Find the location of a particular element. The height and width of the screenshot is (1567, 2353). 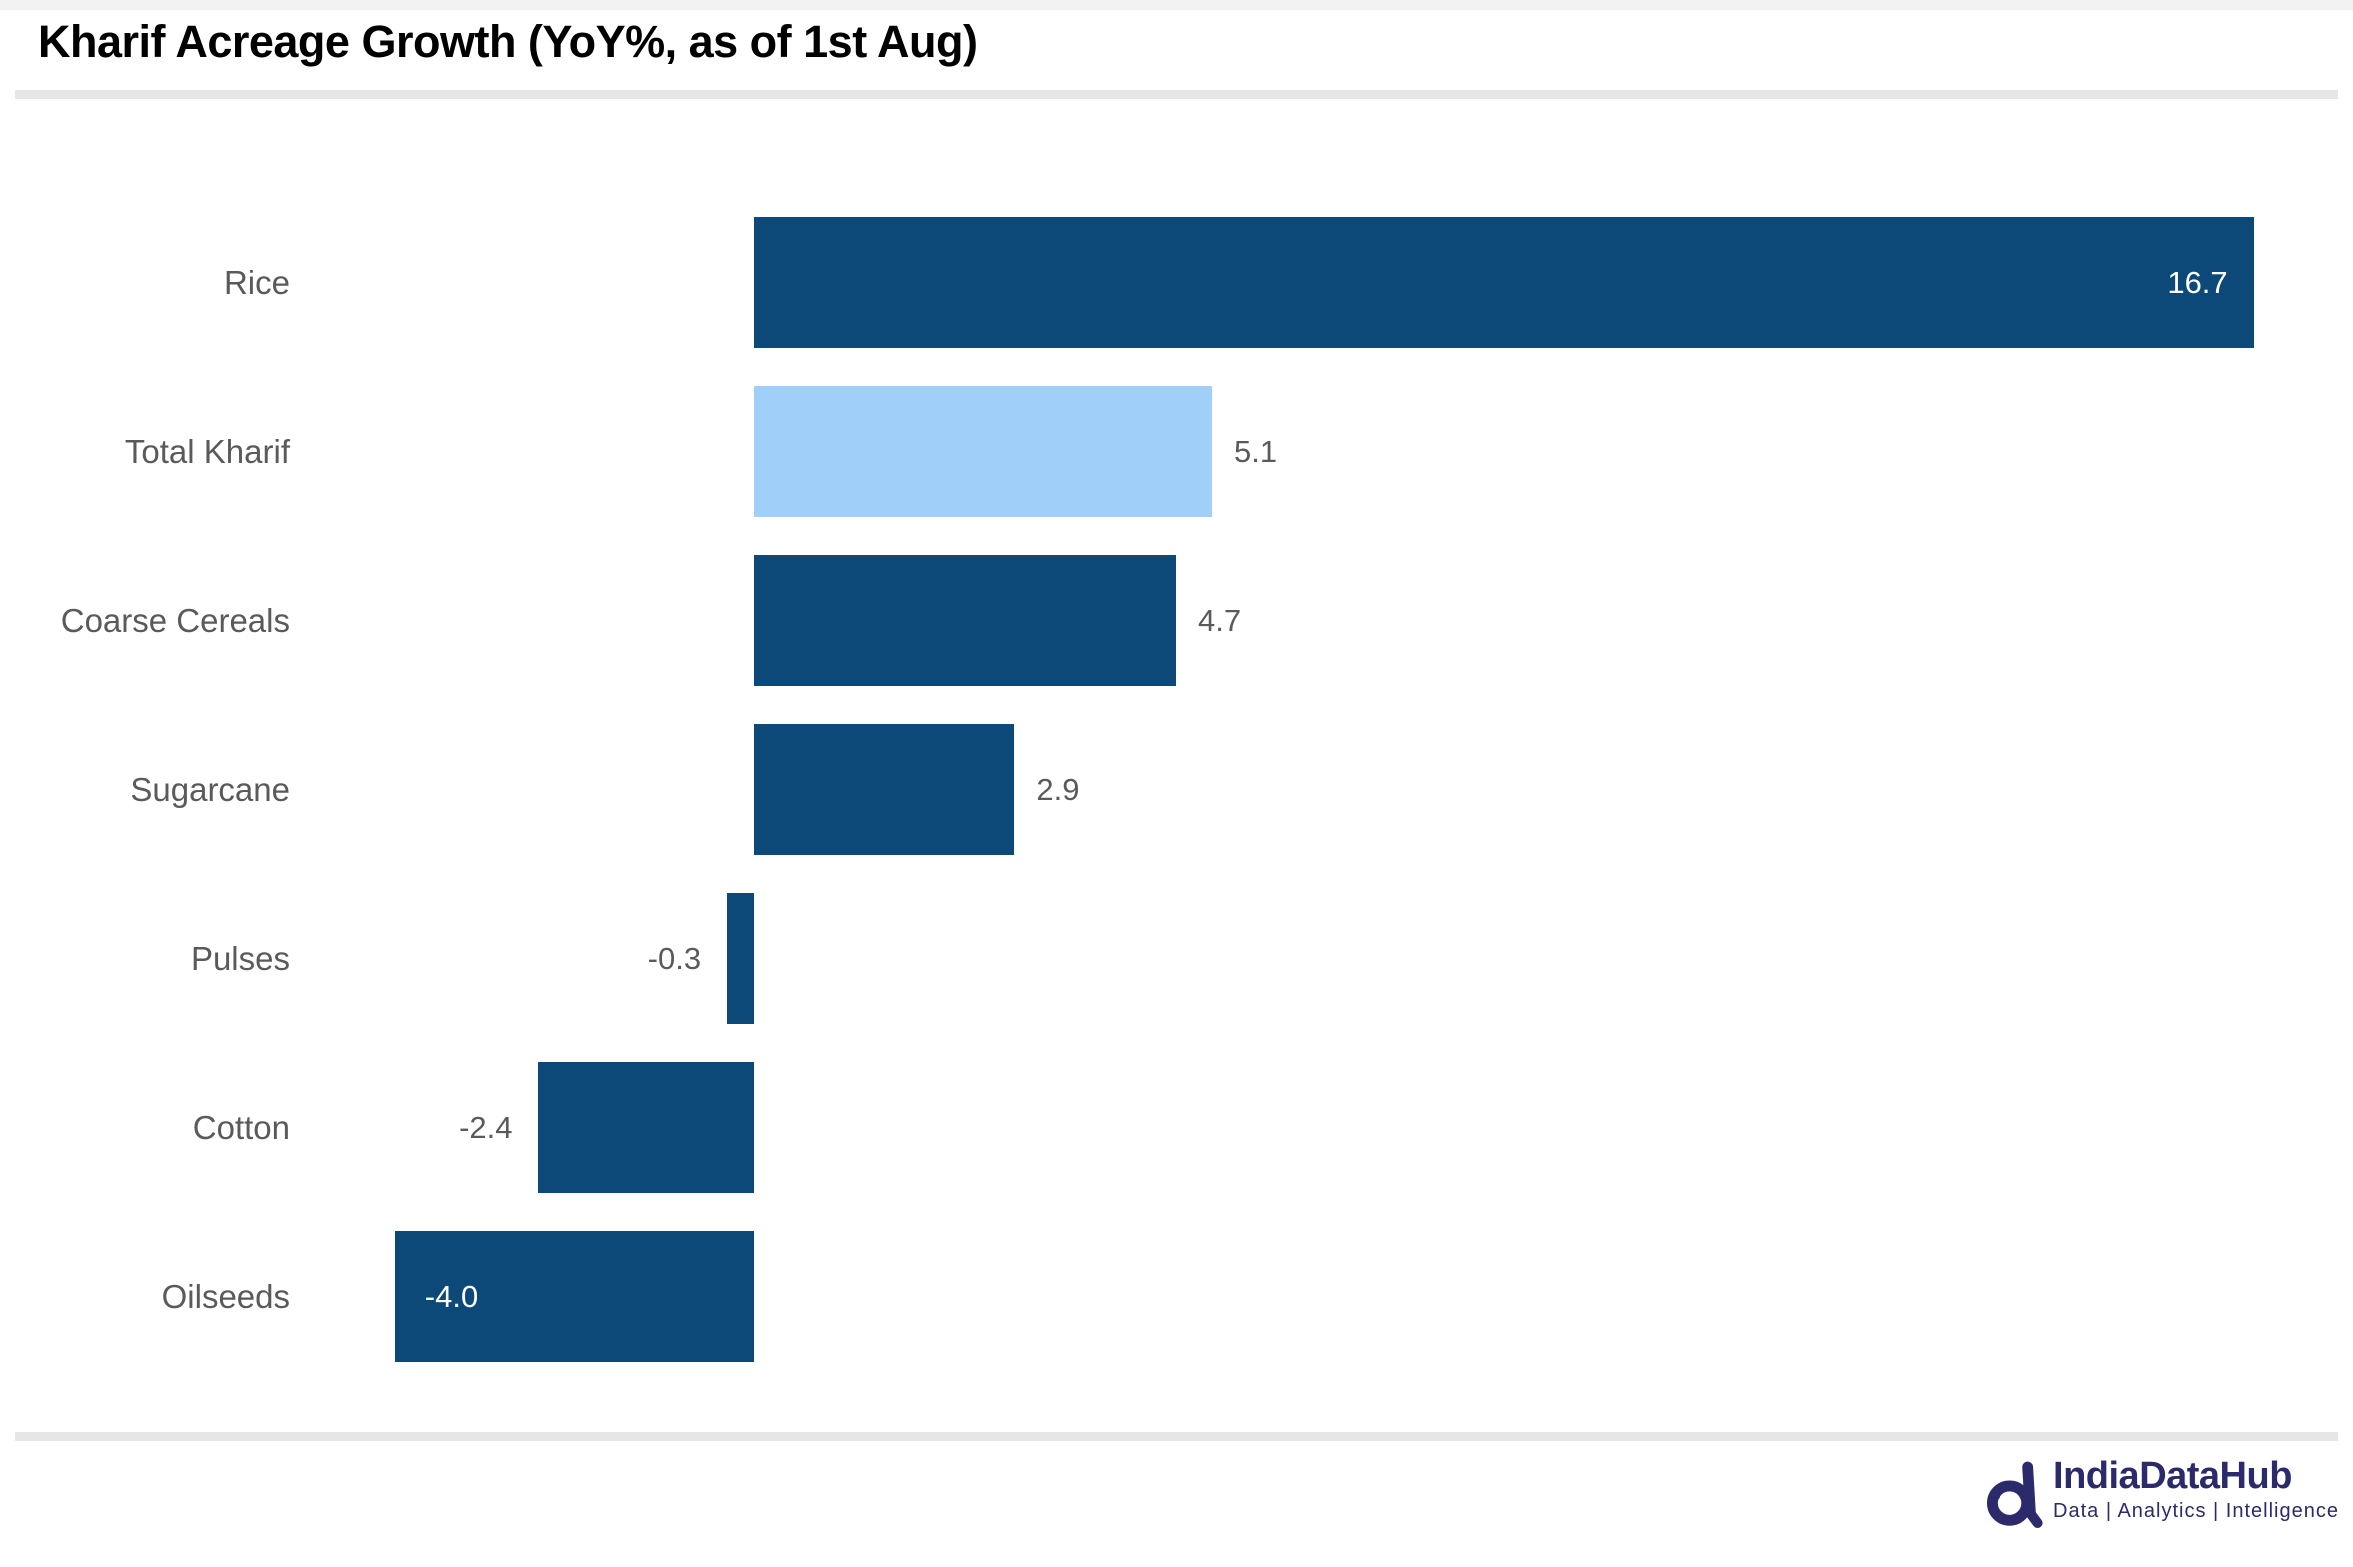

bar-cotton is located at coordinates (646, 1127).